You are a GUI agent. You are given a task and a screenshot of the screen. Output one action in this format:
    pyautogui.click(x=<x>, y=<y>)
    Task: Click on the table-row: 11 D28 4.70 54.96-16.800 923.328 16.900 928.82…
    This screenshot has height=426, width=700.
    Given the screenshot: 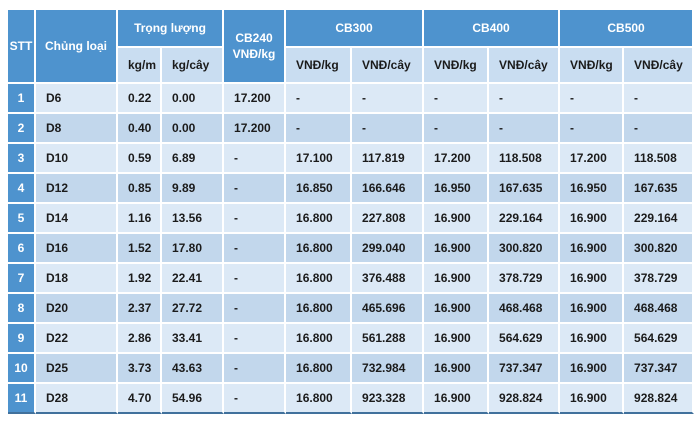 What is the action you would take?
    pyautogui.click(x=351, y=399)
    